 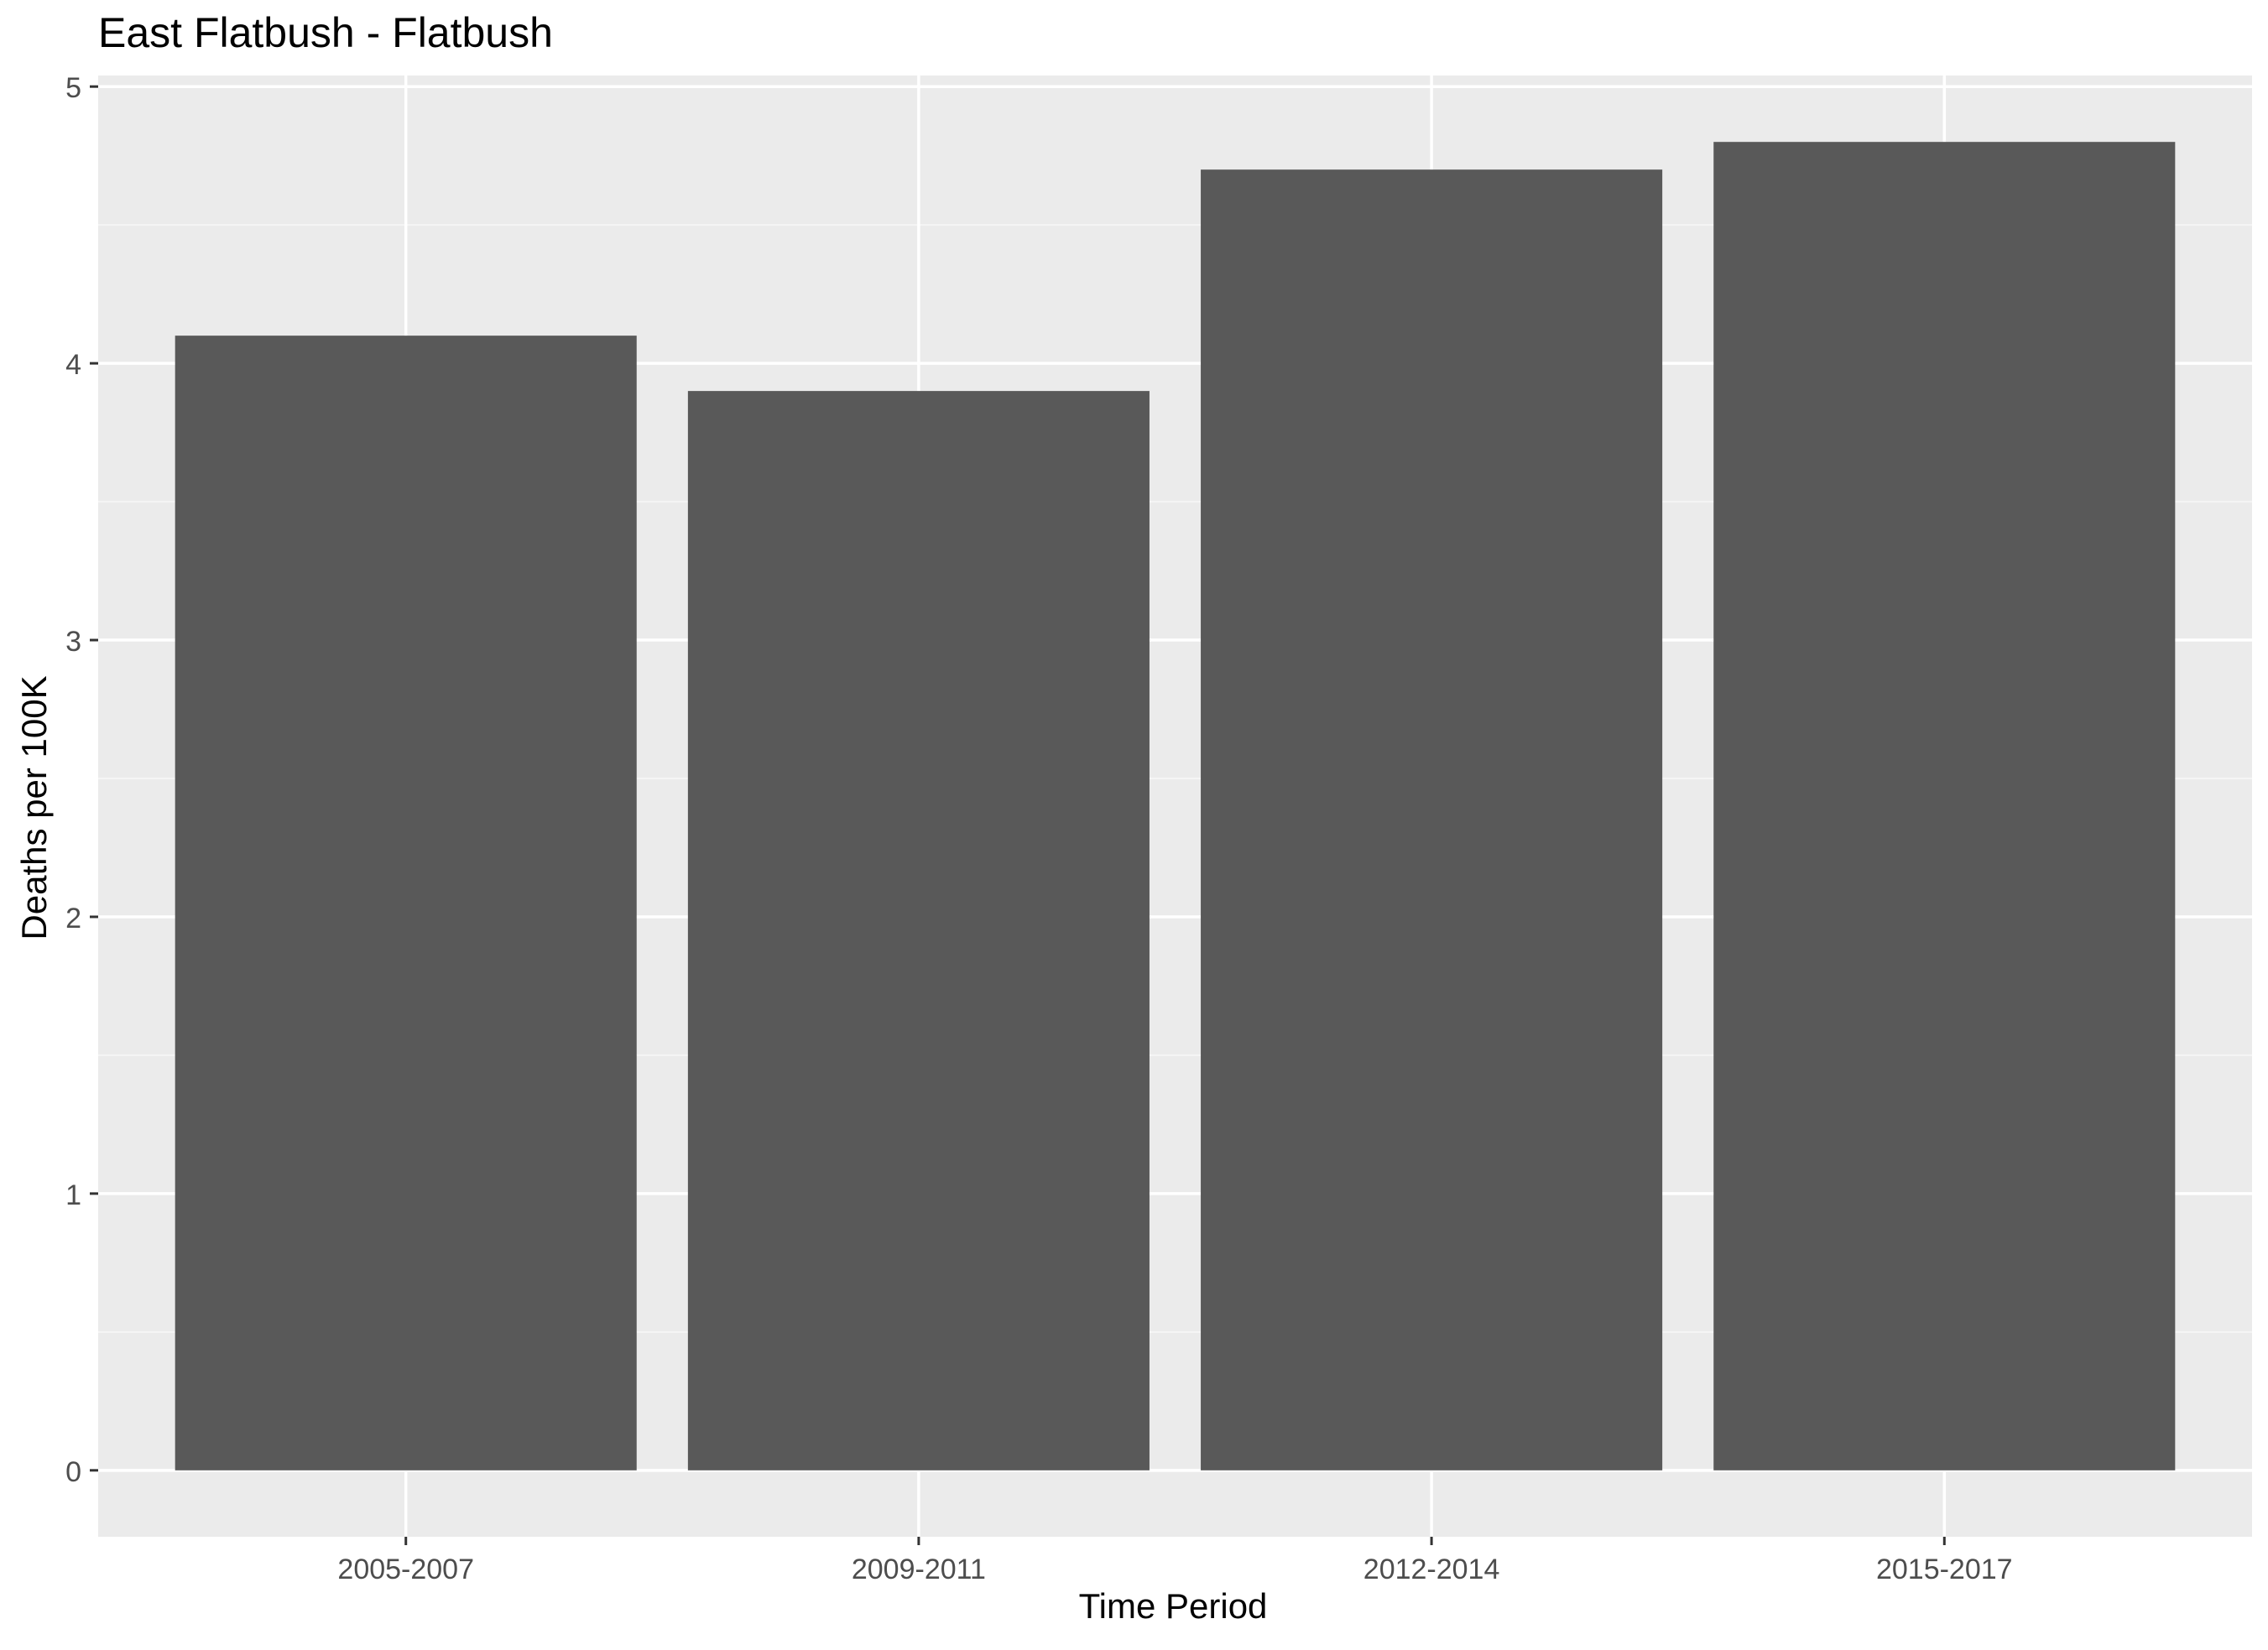 I want to click on y-tick-label: 3, so click(x=73, y=642).